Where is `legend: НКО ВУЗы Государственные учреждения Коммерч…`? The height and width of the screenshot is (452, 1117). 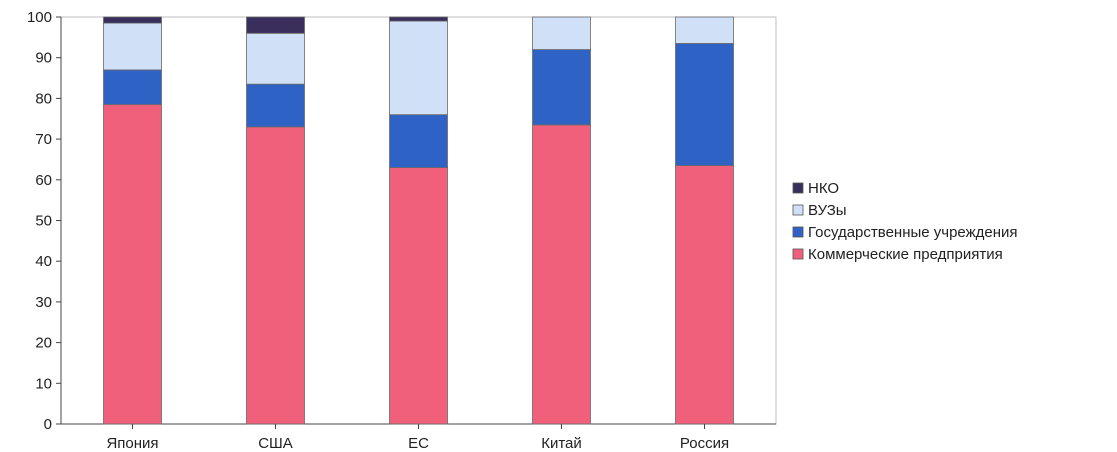
legend: НКО ВУЗы Государственные учреждения Коммерч… is located at coordinates (950, 220).